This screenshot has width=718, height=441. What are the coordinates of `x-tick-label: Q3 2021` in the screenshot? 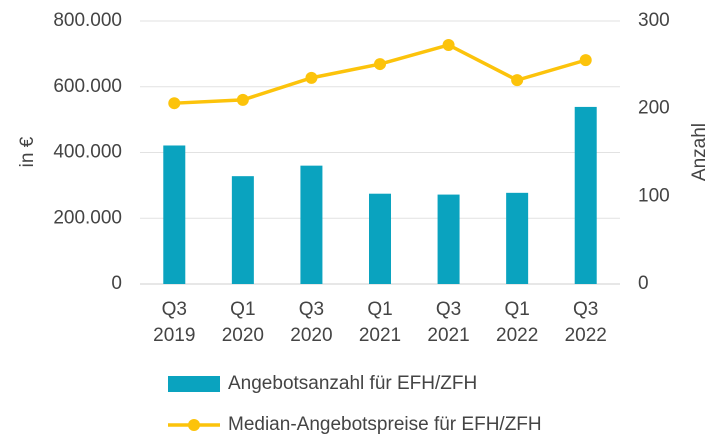 It's located at (448, 322).